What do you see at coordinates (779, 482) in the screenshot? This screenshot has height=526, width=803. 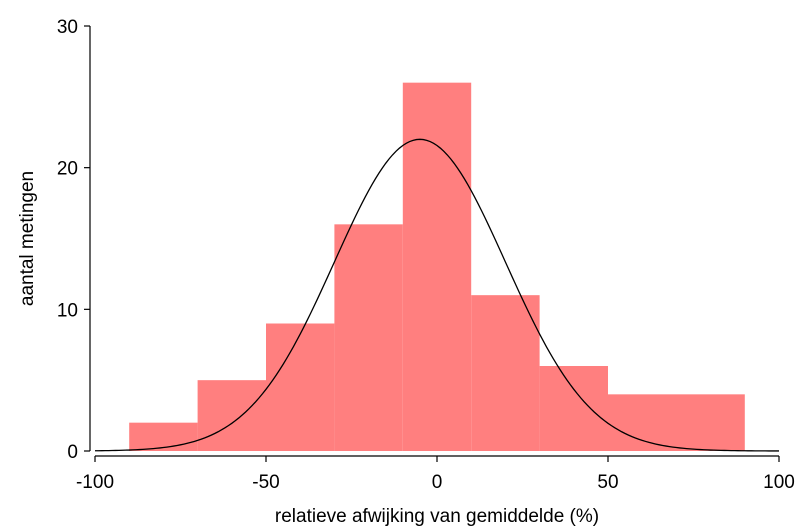 I see `x-tick-label: 100` at bounding box center [779, 482].